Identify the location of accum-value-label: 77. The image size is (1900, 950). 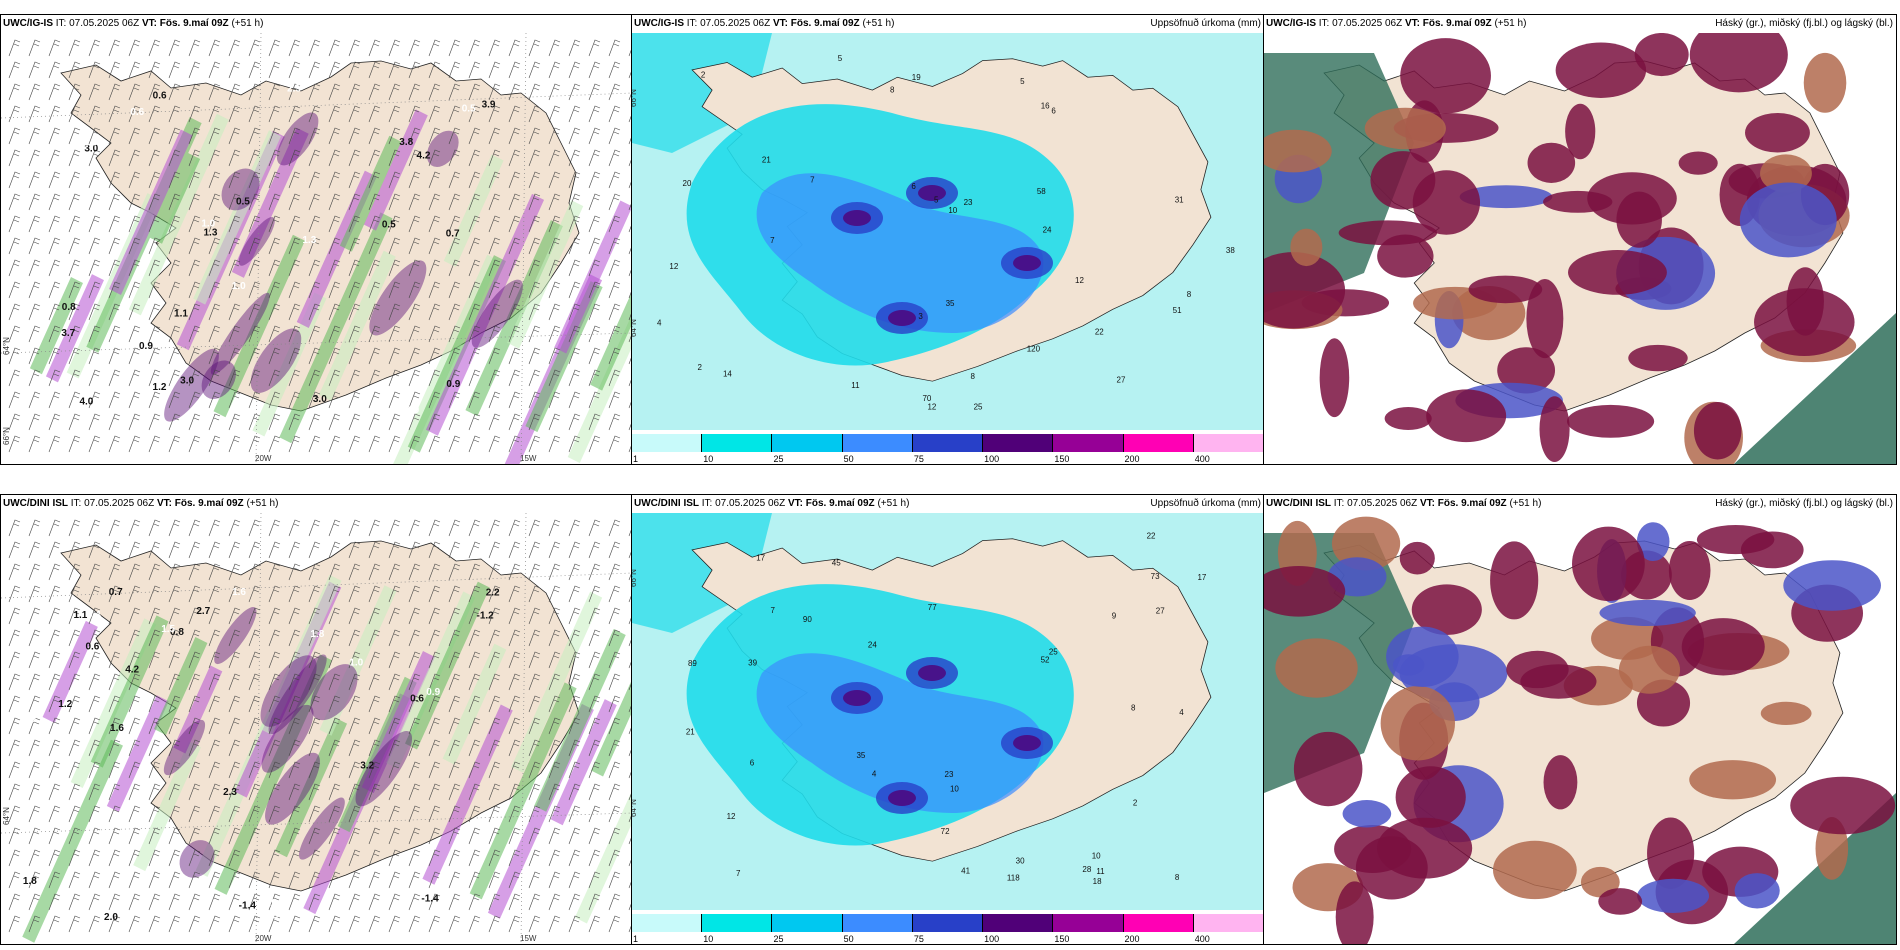
(932, 607).